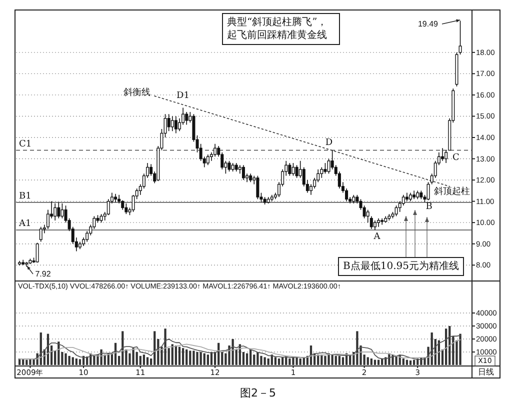 The image size is (517, 409). What do you see at coordinates (240, 349) in the screenshot?
I see `line-series` at bounding box center [240, 349].